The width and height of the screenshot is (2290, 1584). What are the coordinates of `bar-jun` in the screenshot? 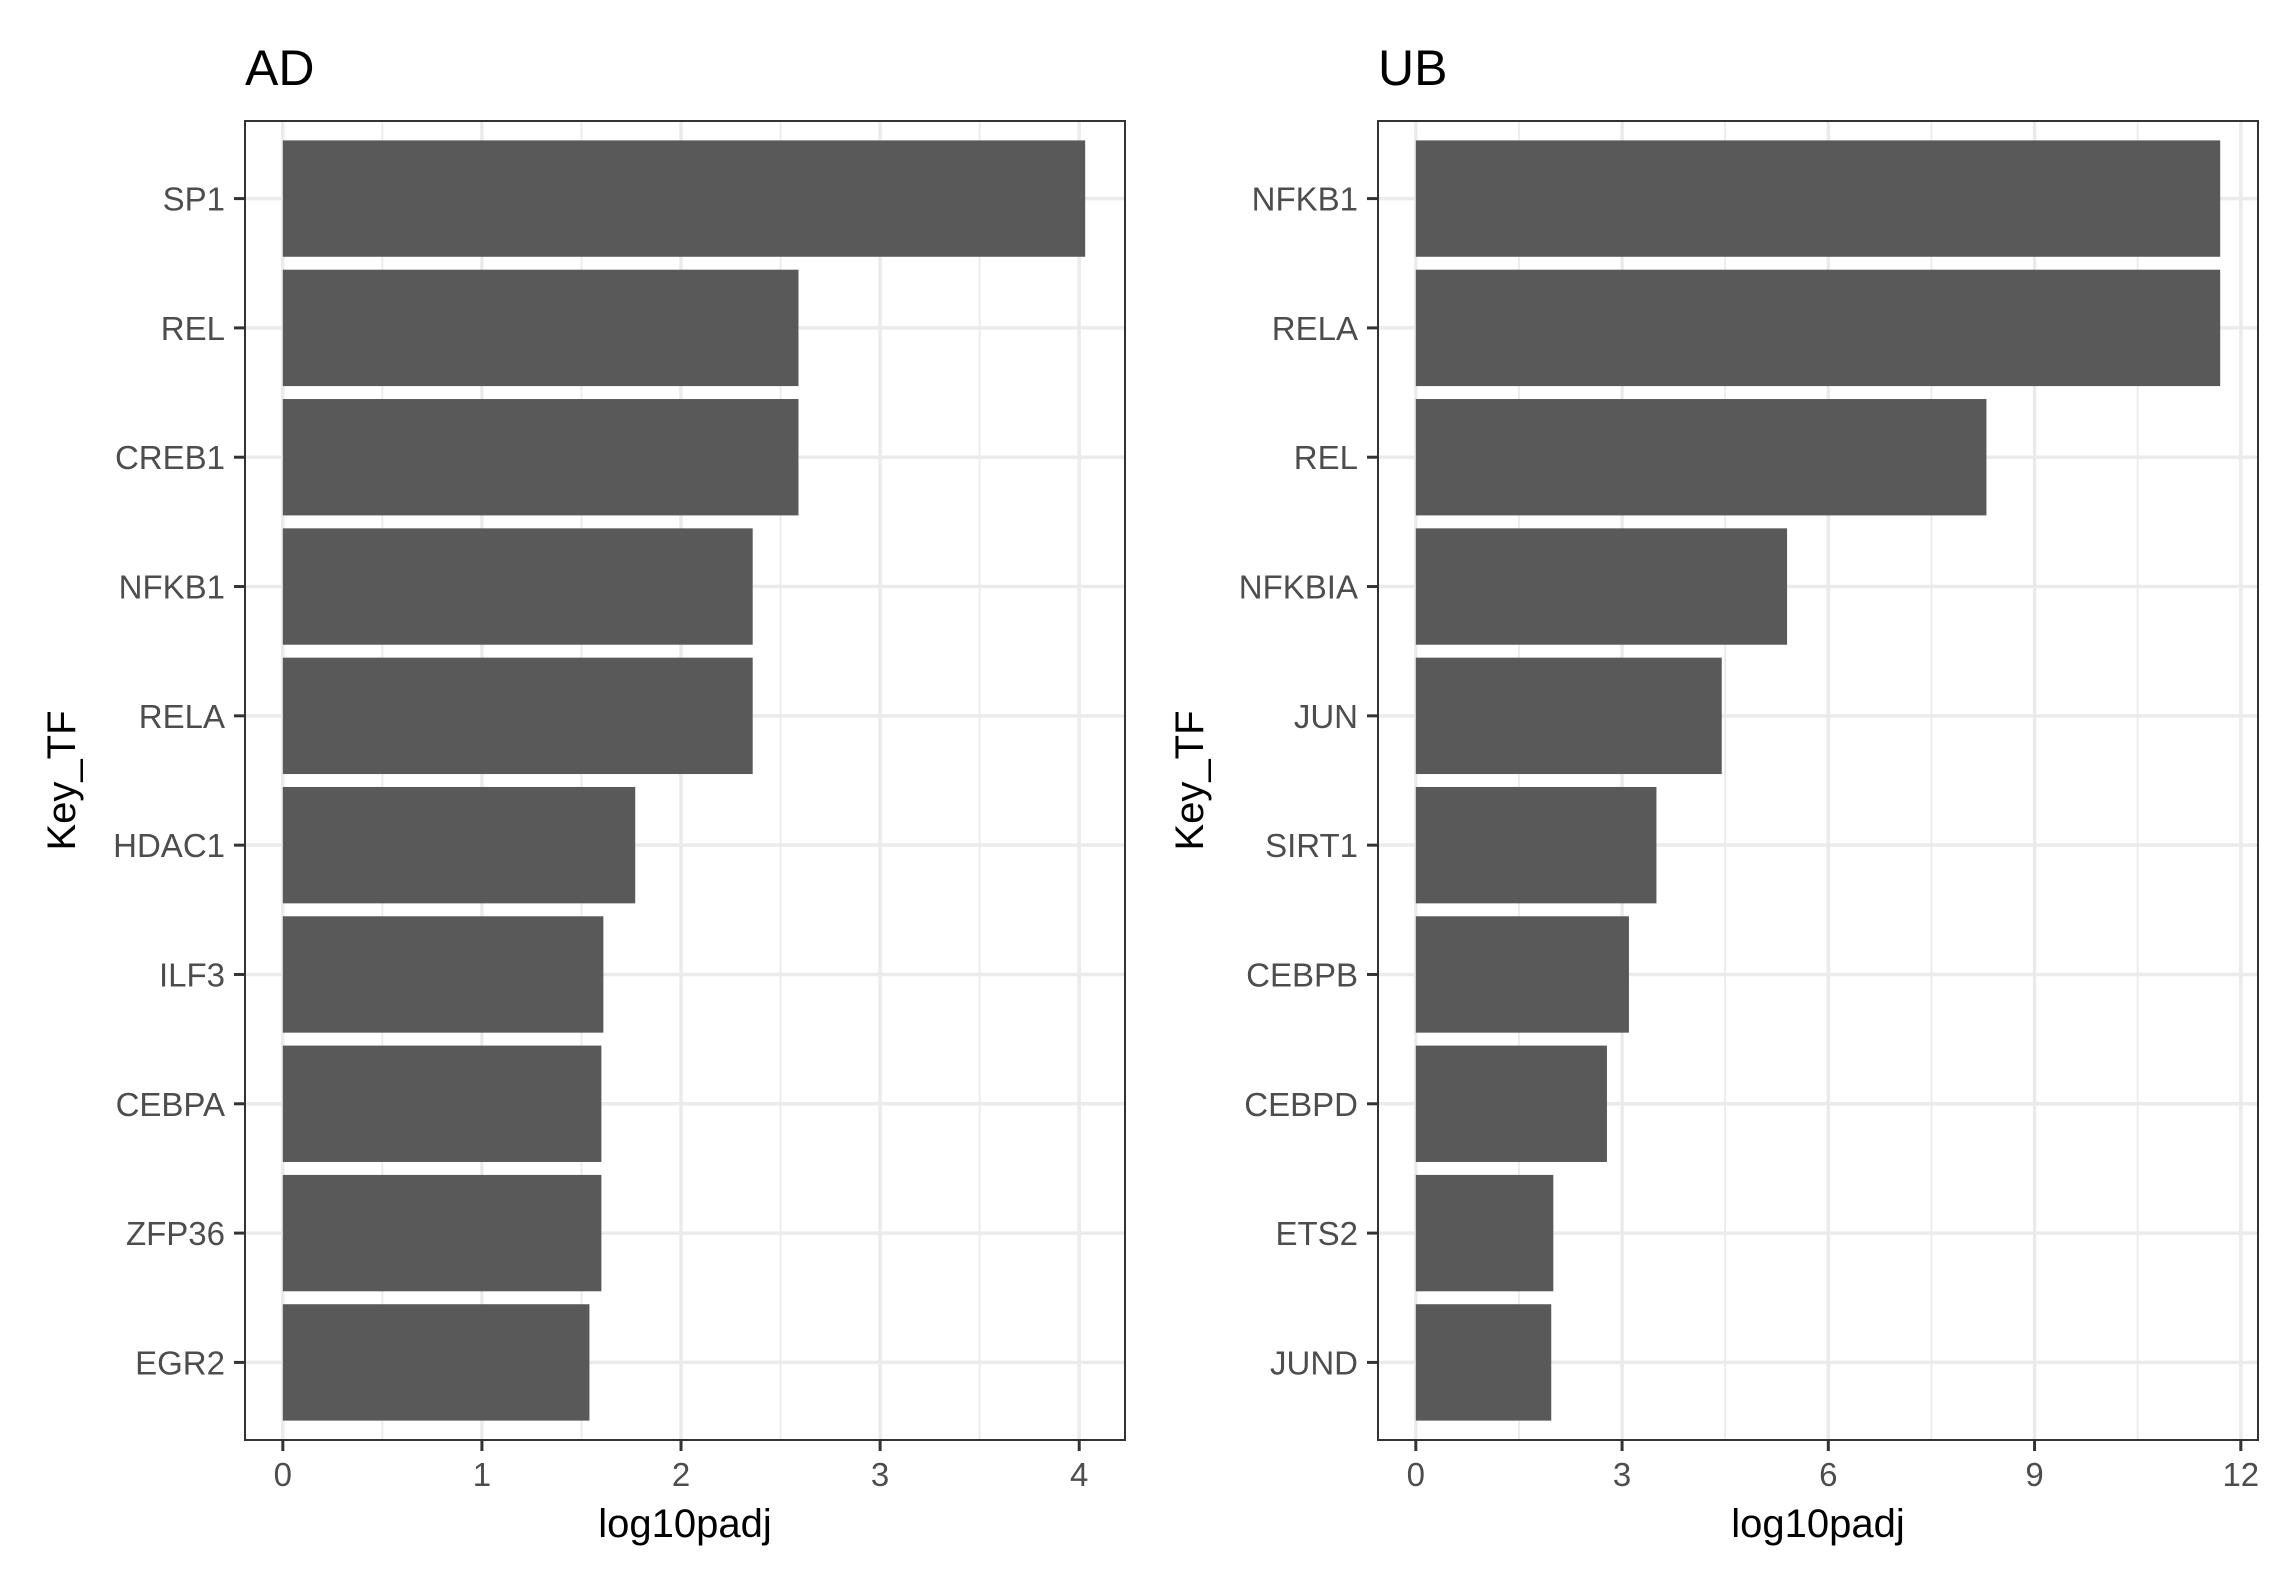 It's located at (1568, 716).